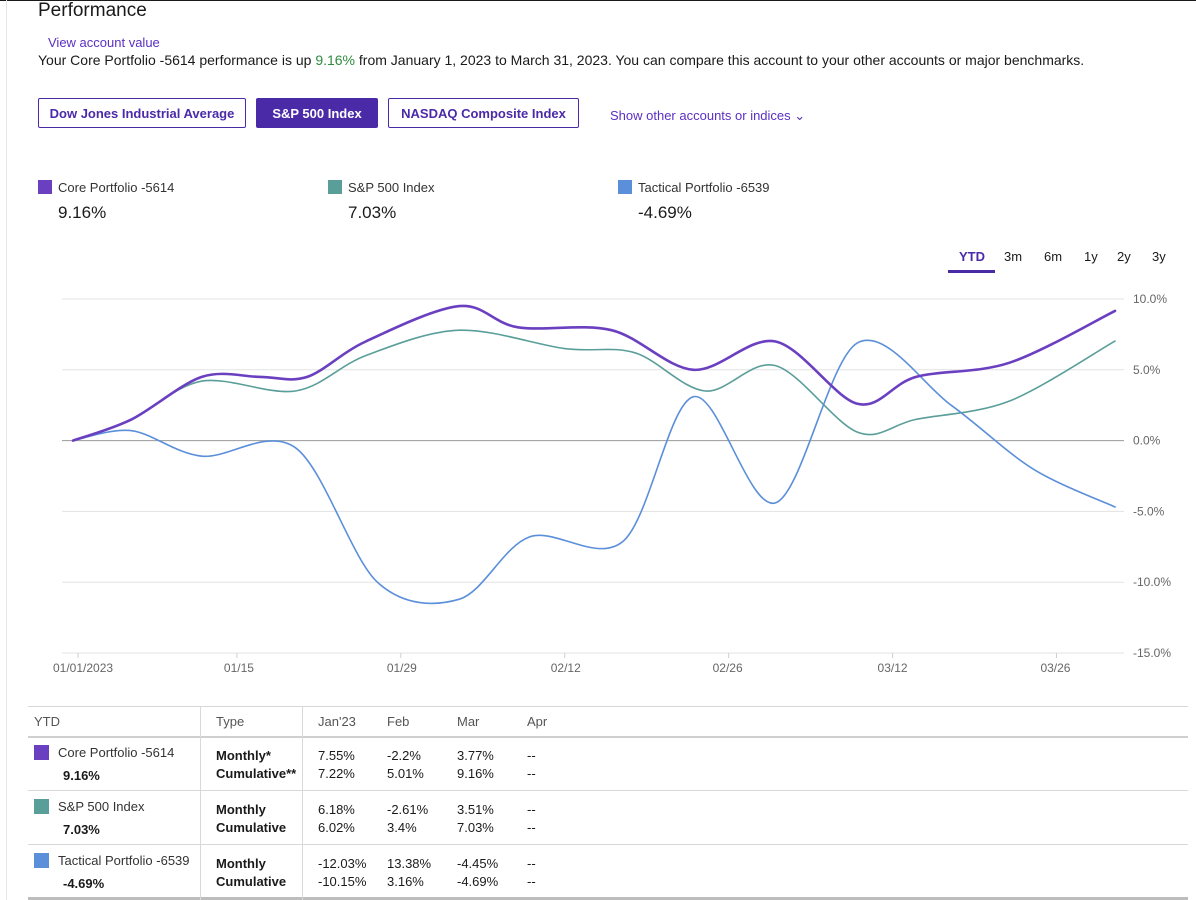 The width and height of the screenshot is (1196, 900). I want to click on cell-value: -12.03%, so click(342, 863).